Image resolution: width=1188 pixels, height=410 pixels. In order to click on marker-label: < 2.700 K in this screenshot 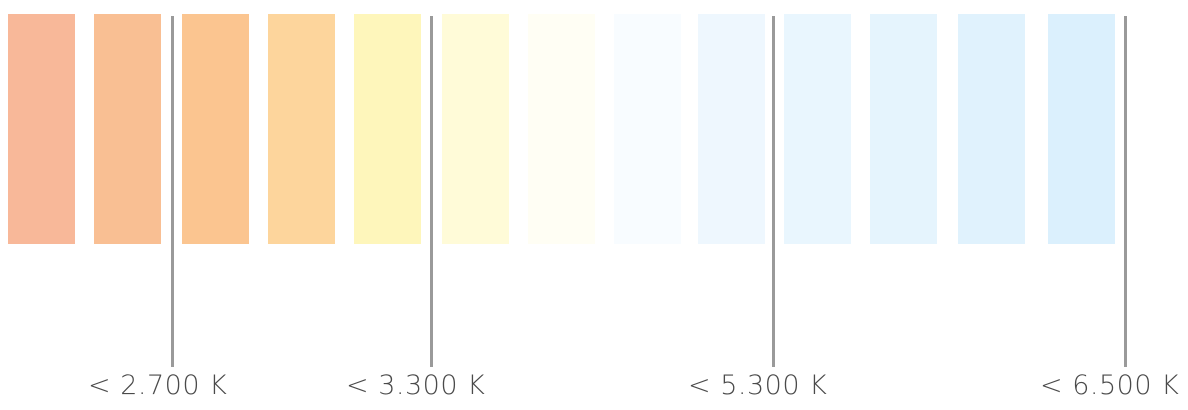, I will do `click(158, 385)`.